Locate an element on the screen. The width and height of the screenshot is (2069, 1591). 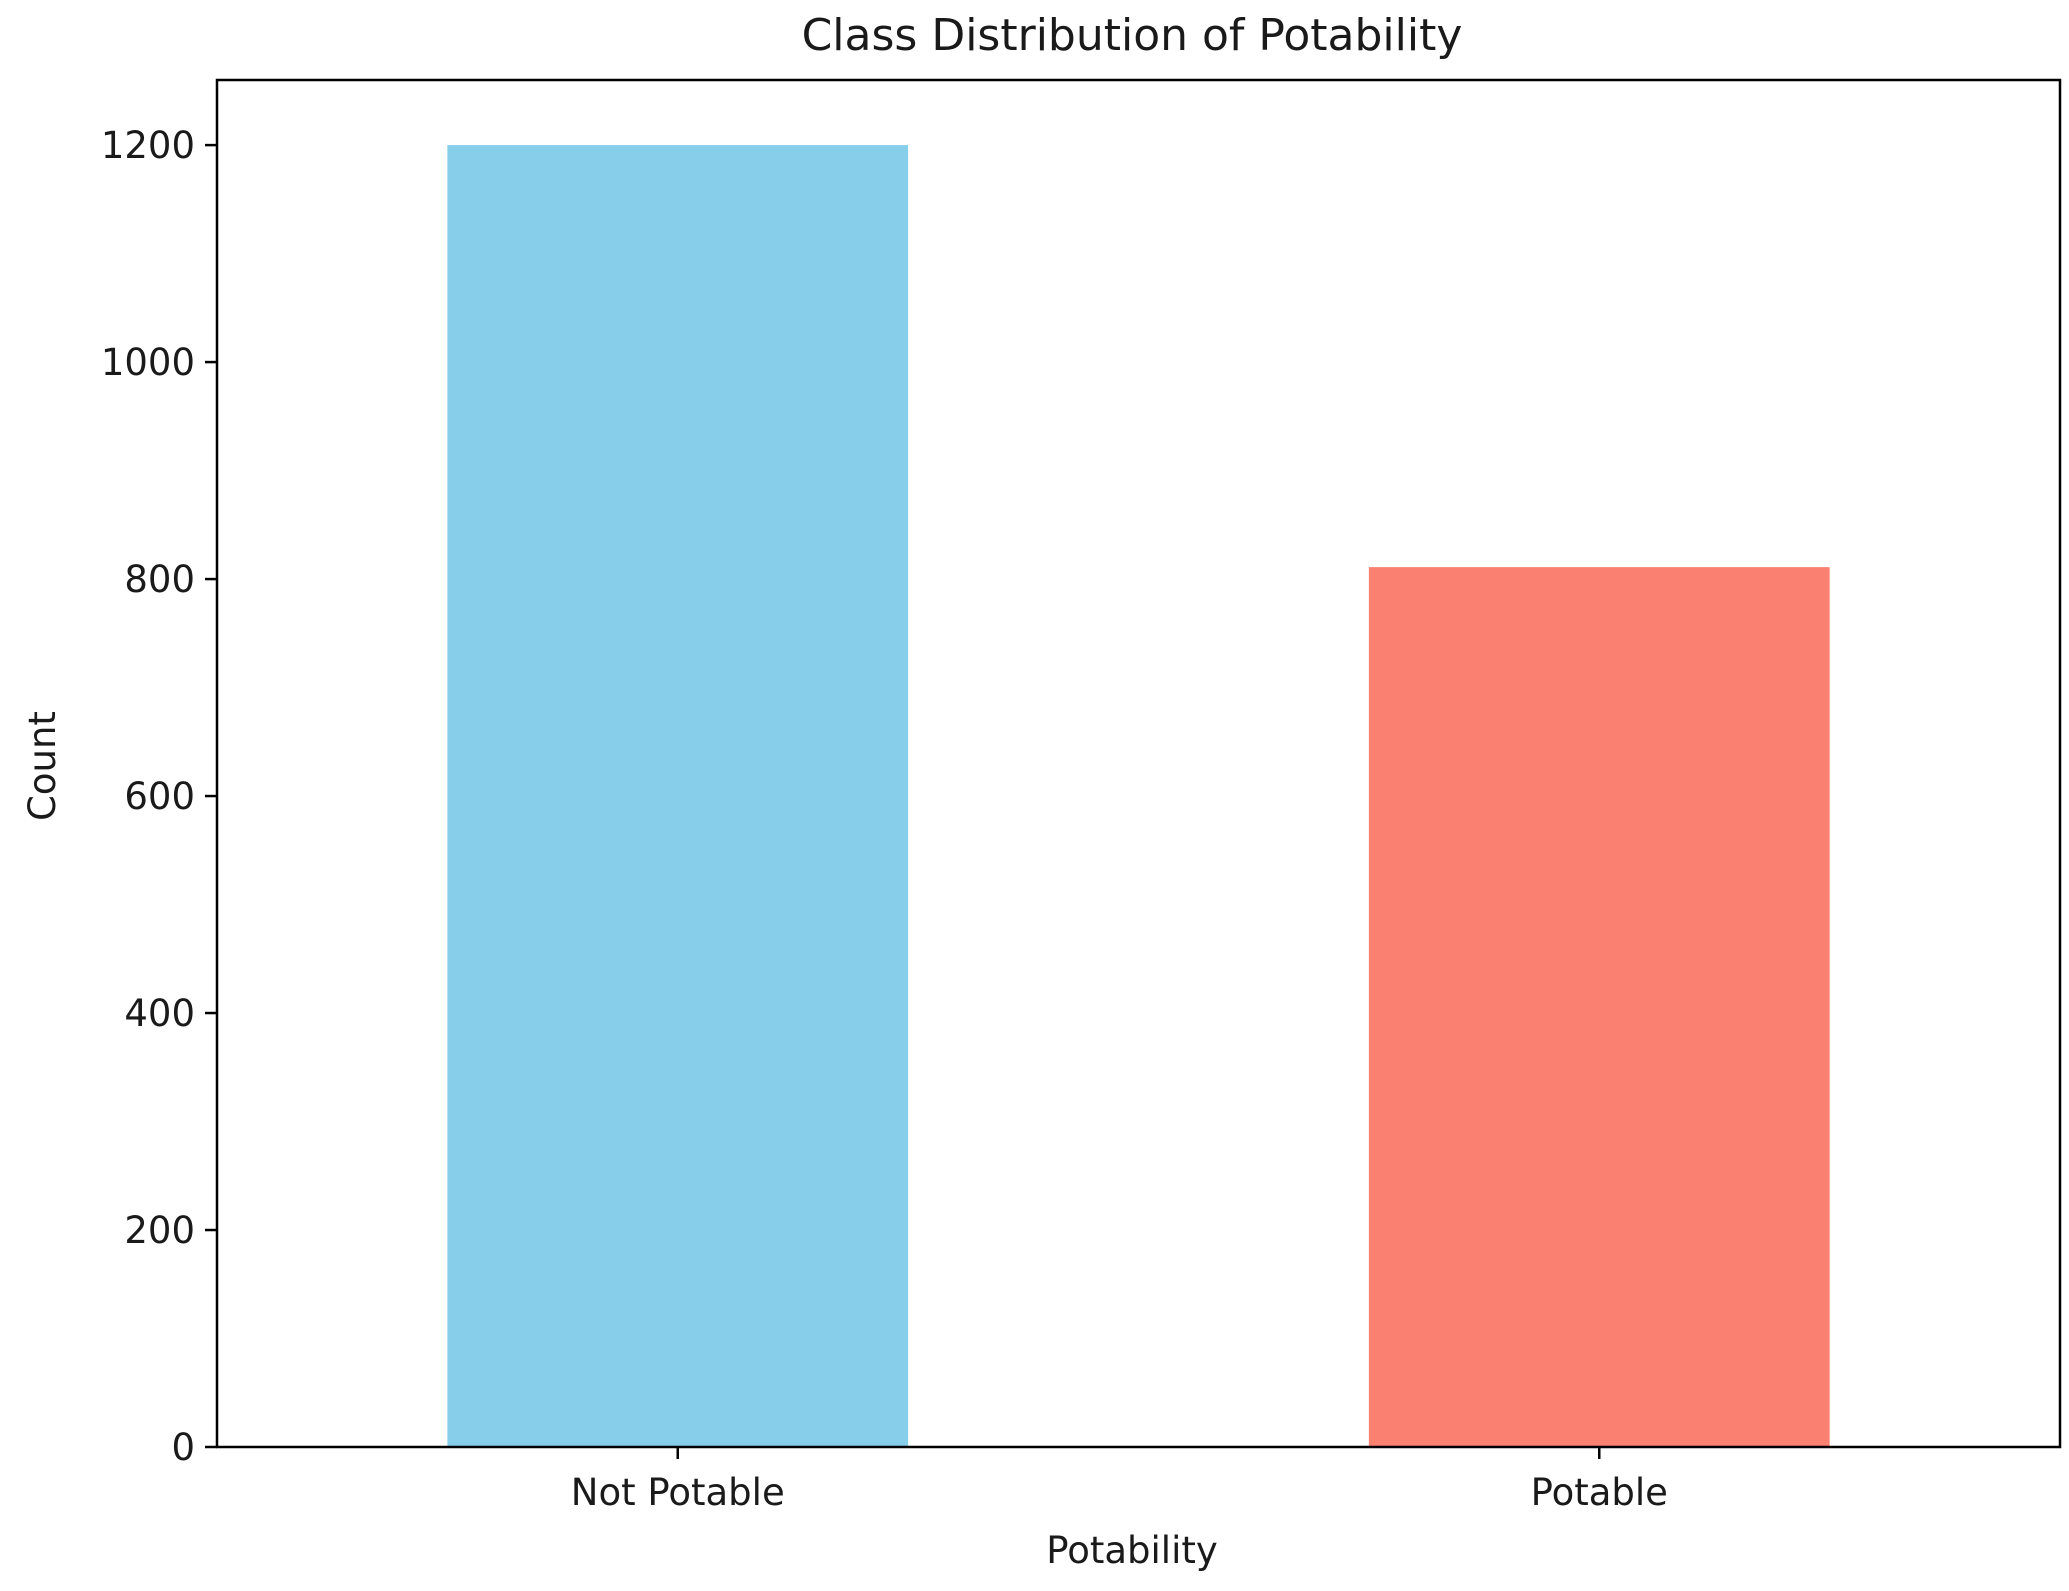
y-axis-ticks: 0 200 400 600 800 1000 1200 is located at coordinates (159, 796).